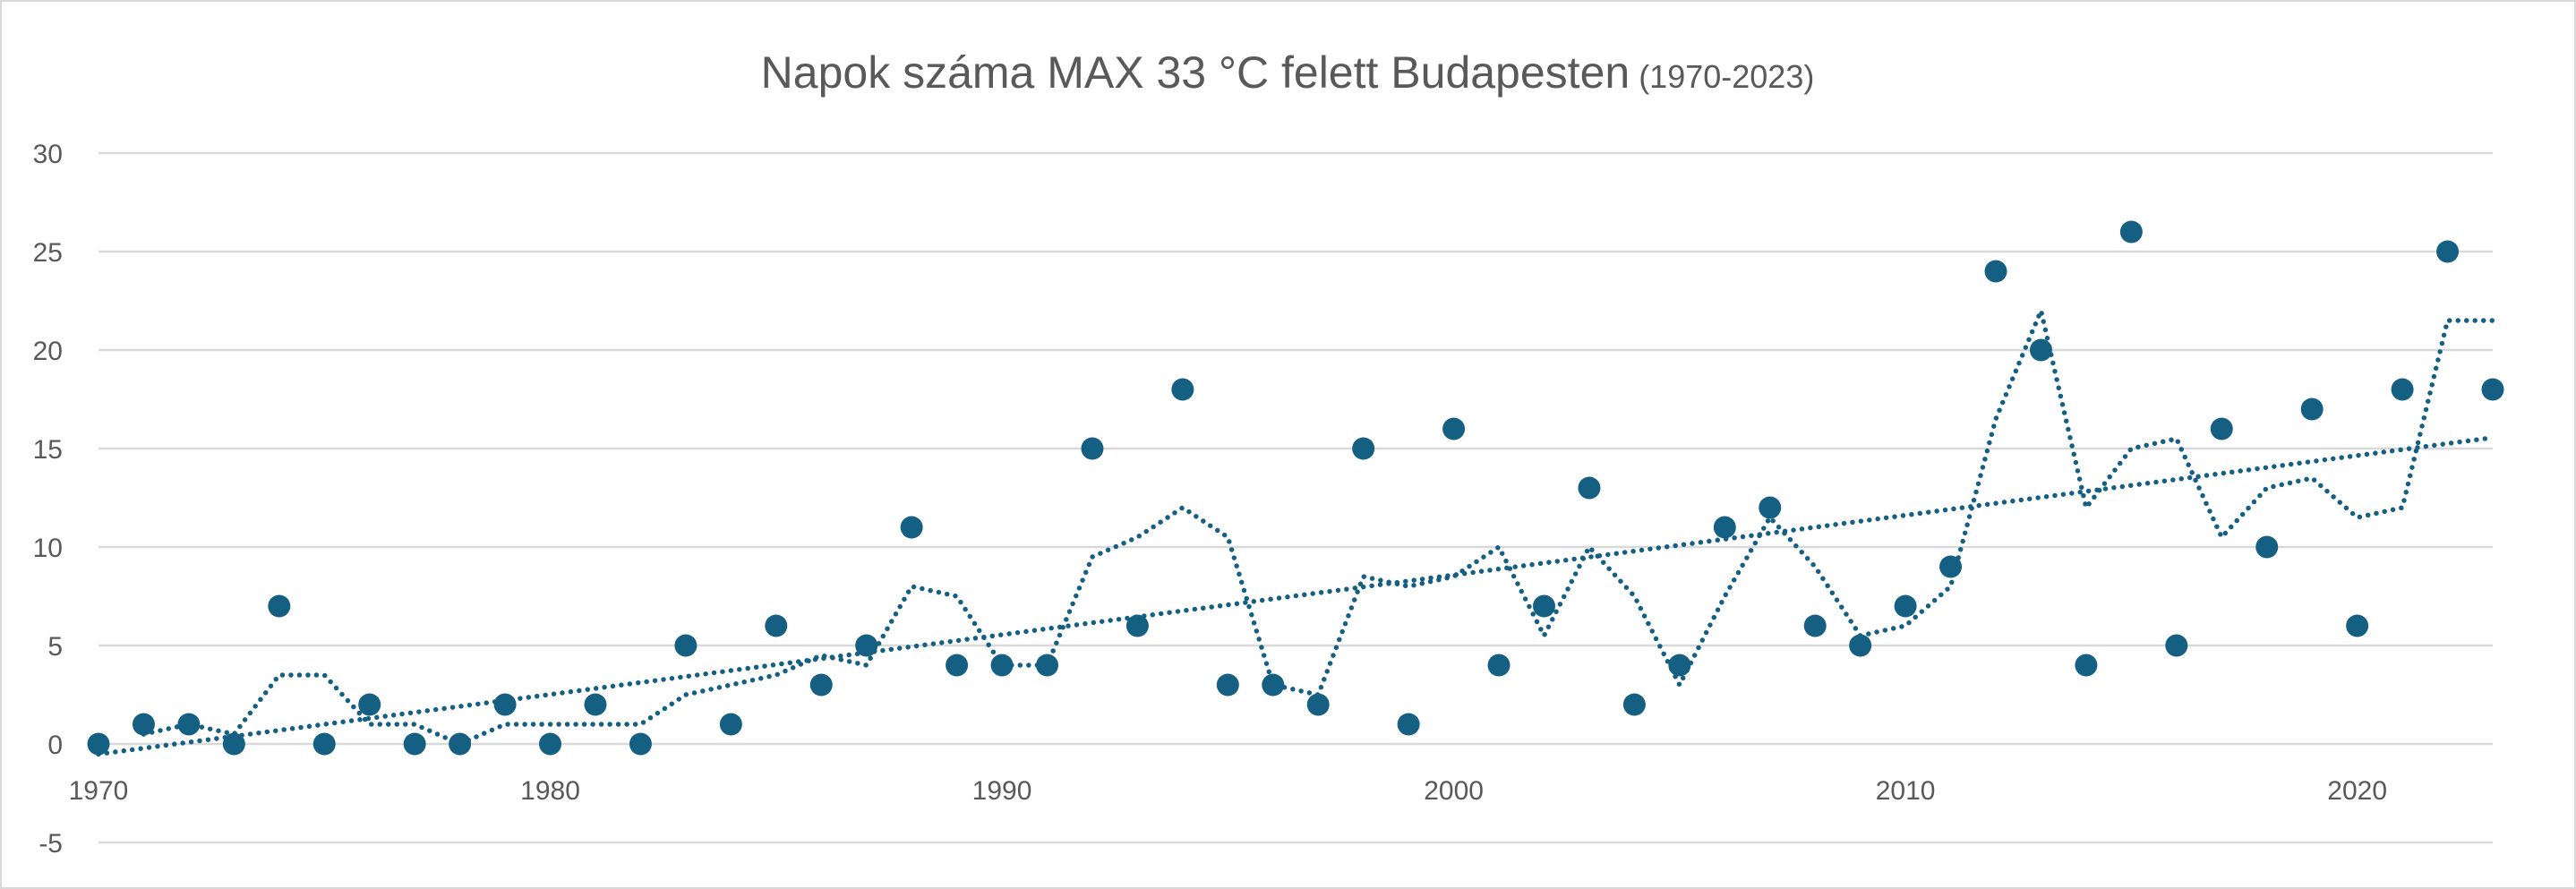  What do you see at coordinates (2357, 791) in the screenshot?
I see `x-tick-label: 2020` at bounding box center [2357, 791].